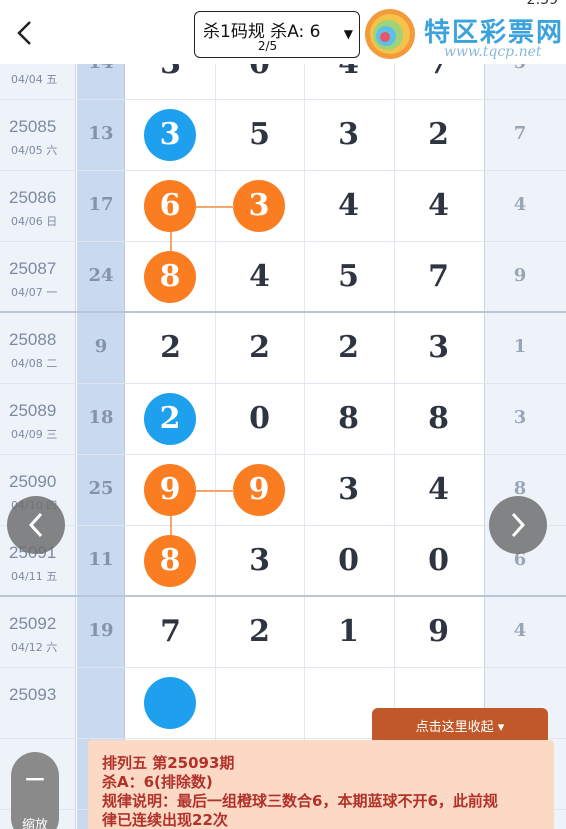  Describe the element at coordinates (101, 417) in the screenshot. I see `sum-value: 18` at that location.